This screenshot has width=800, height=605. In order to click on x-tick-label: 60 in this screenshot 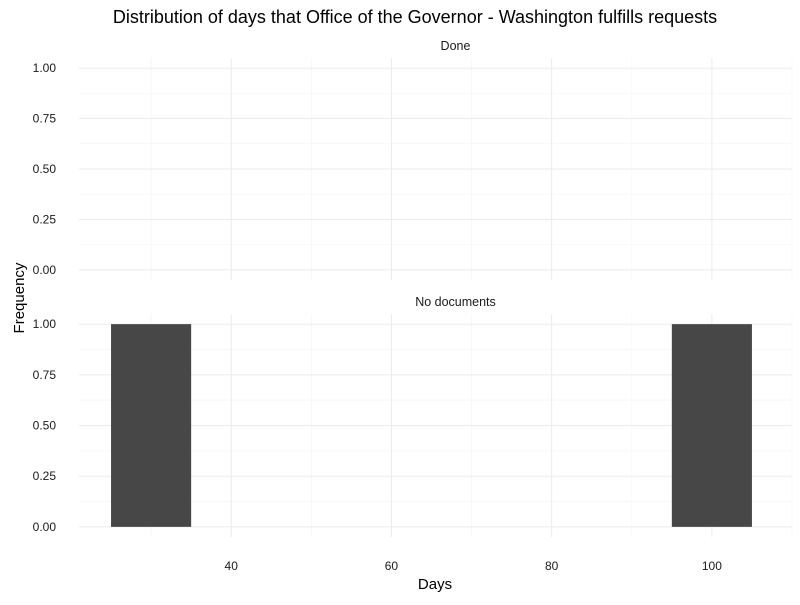, I will do `click(392, 566)`.